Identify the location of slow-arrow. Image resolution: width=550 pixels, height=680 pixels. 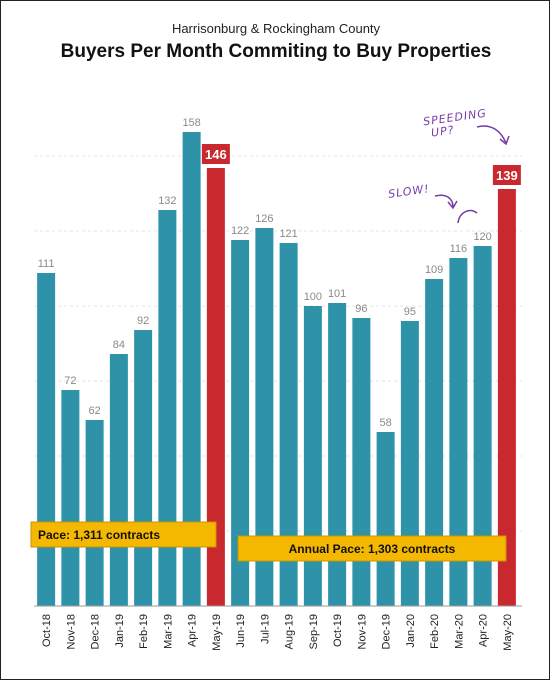
(444, 201).